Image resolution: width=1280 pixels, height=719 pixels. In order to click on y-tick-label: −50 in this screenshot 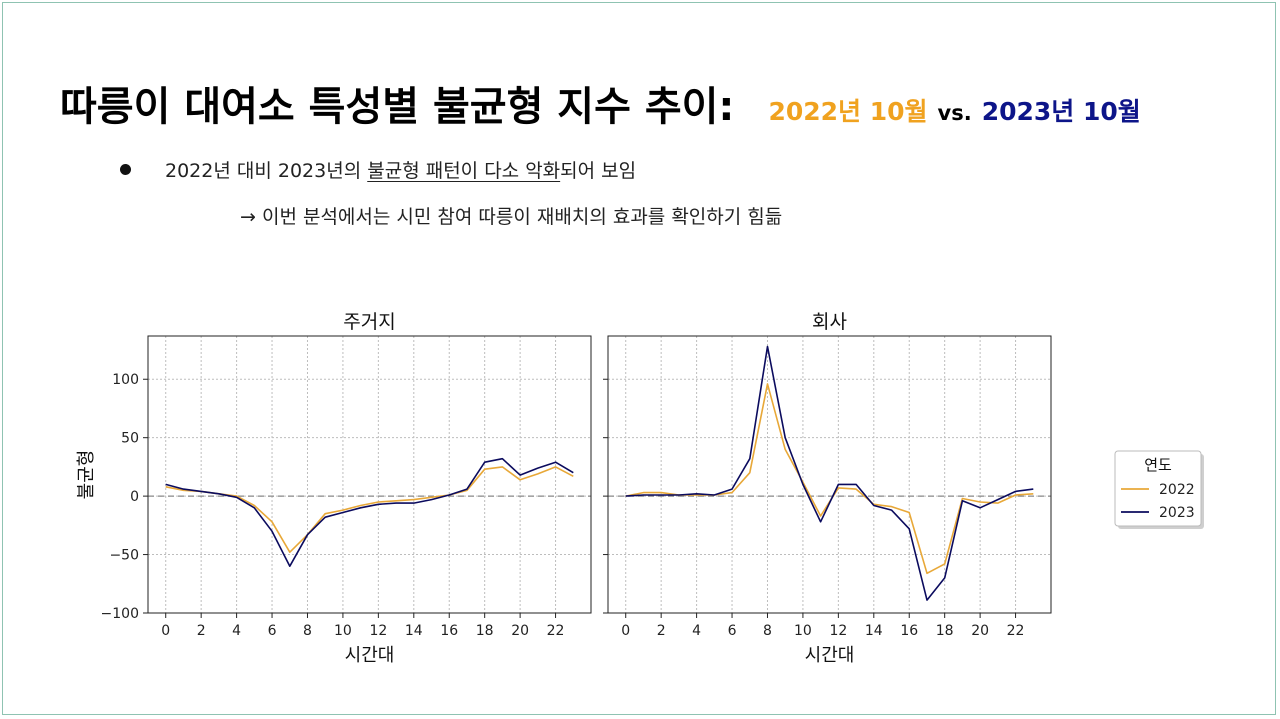, I will do `click(124, 556)`.